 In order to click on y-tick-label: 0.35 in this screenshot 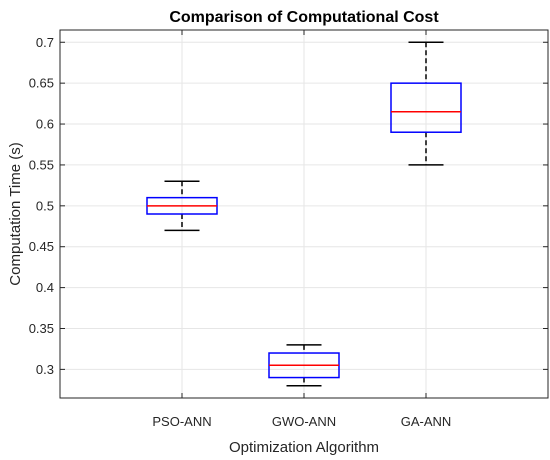, I will do `click(41, 328)`.